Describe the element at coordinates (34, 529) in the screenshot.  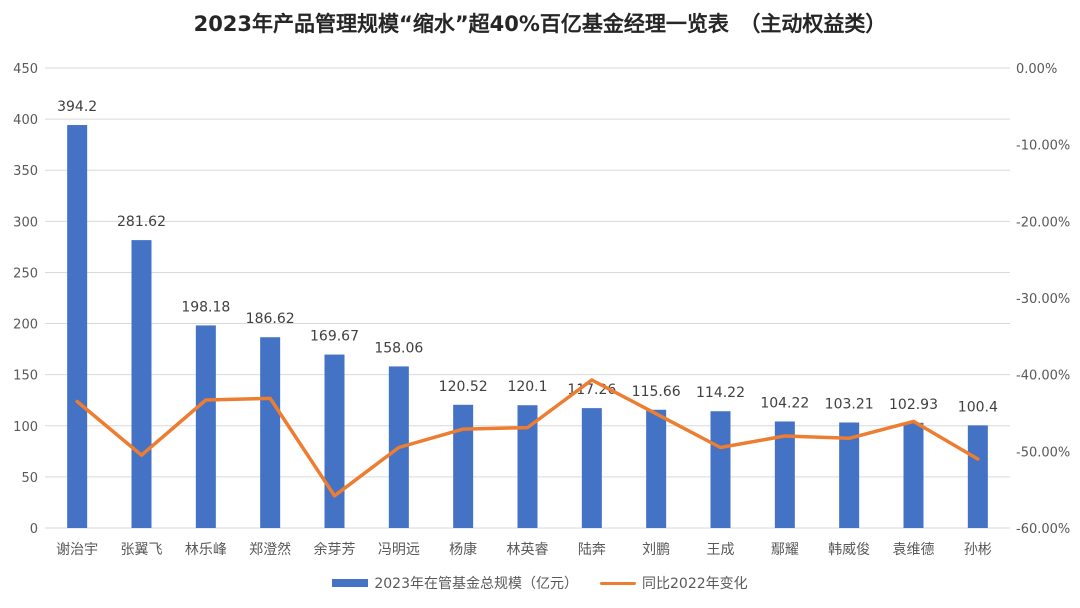
I see `y-left-tick-label: 0` at that location.